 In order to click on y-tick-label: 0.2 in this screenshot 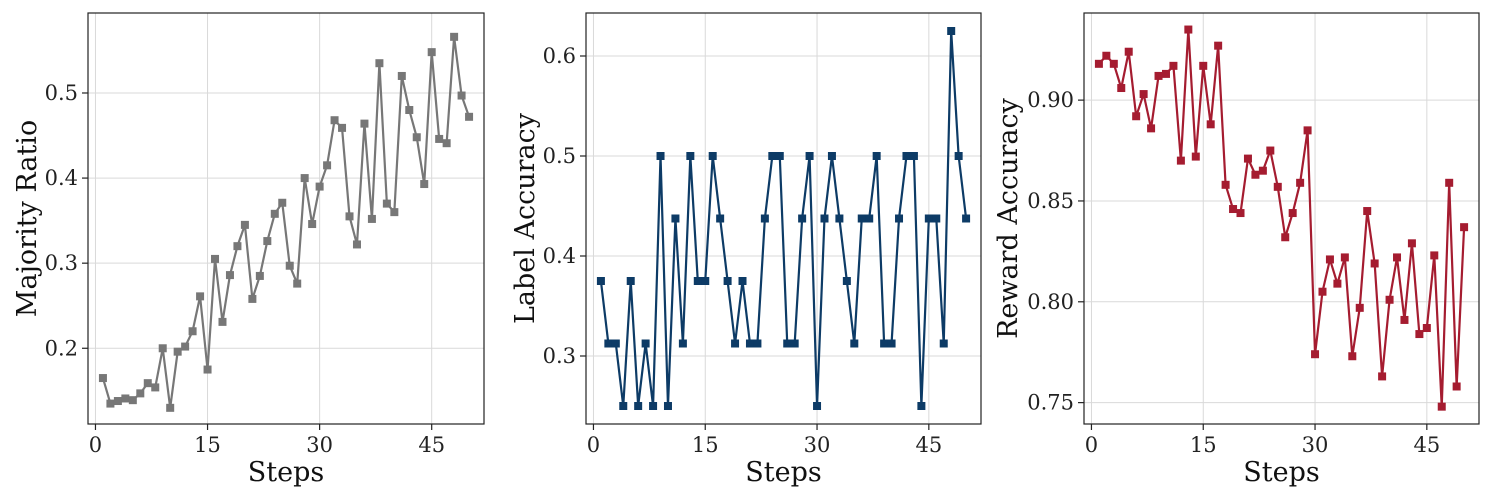, I will do `click(61, 348)`.